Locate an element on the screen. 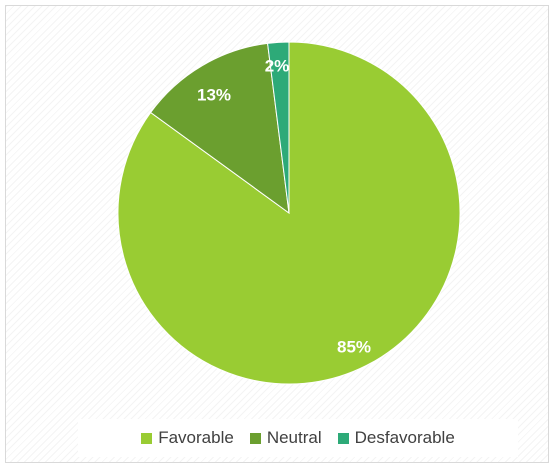  pie-slice-desfavorable is located at coordinates (278, 127).